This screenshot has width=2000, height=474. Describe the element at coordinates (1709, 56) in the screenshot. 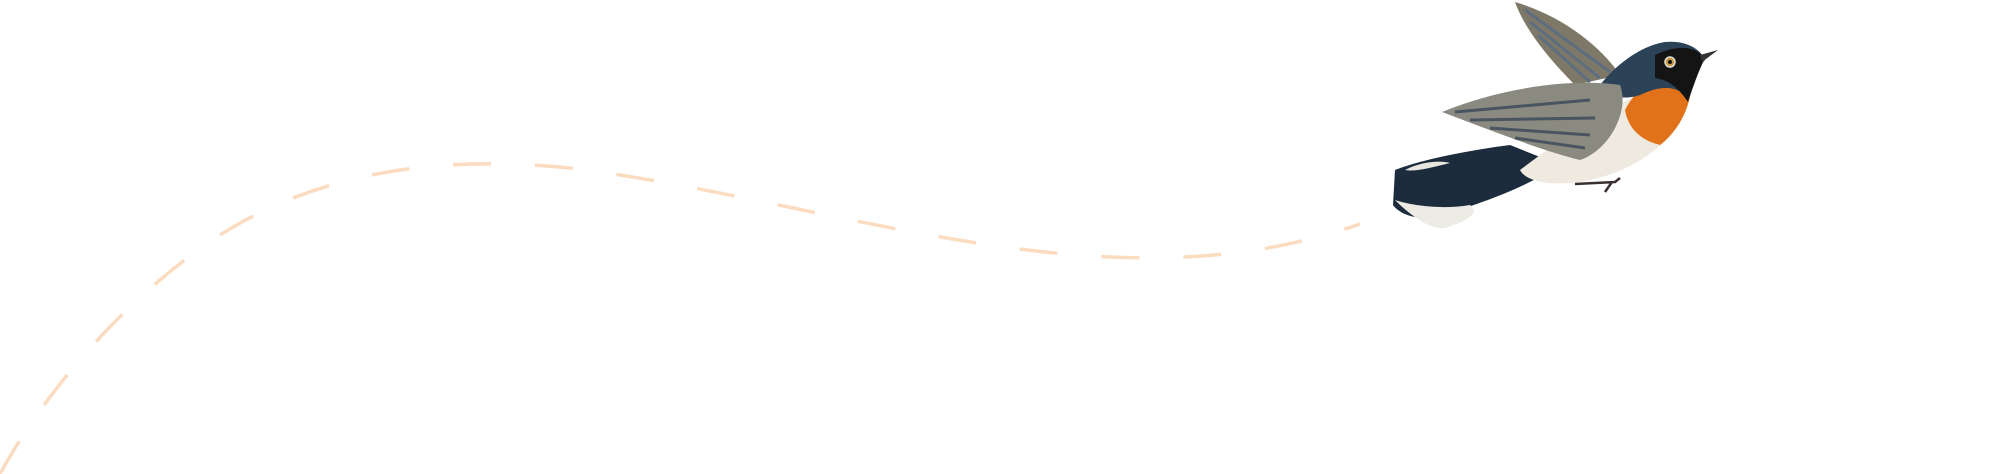

I see `bird-beak` at that location.